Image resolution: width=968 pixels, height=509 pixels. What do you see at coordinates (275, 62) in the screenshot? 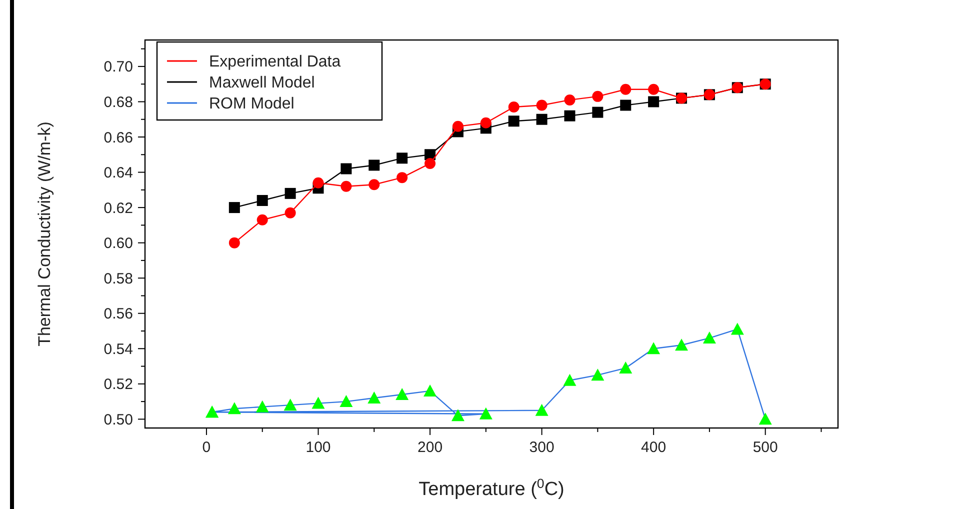
I see `legend-label: Experimental Data` at bounding box center [275, 62].